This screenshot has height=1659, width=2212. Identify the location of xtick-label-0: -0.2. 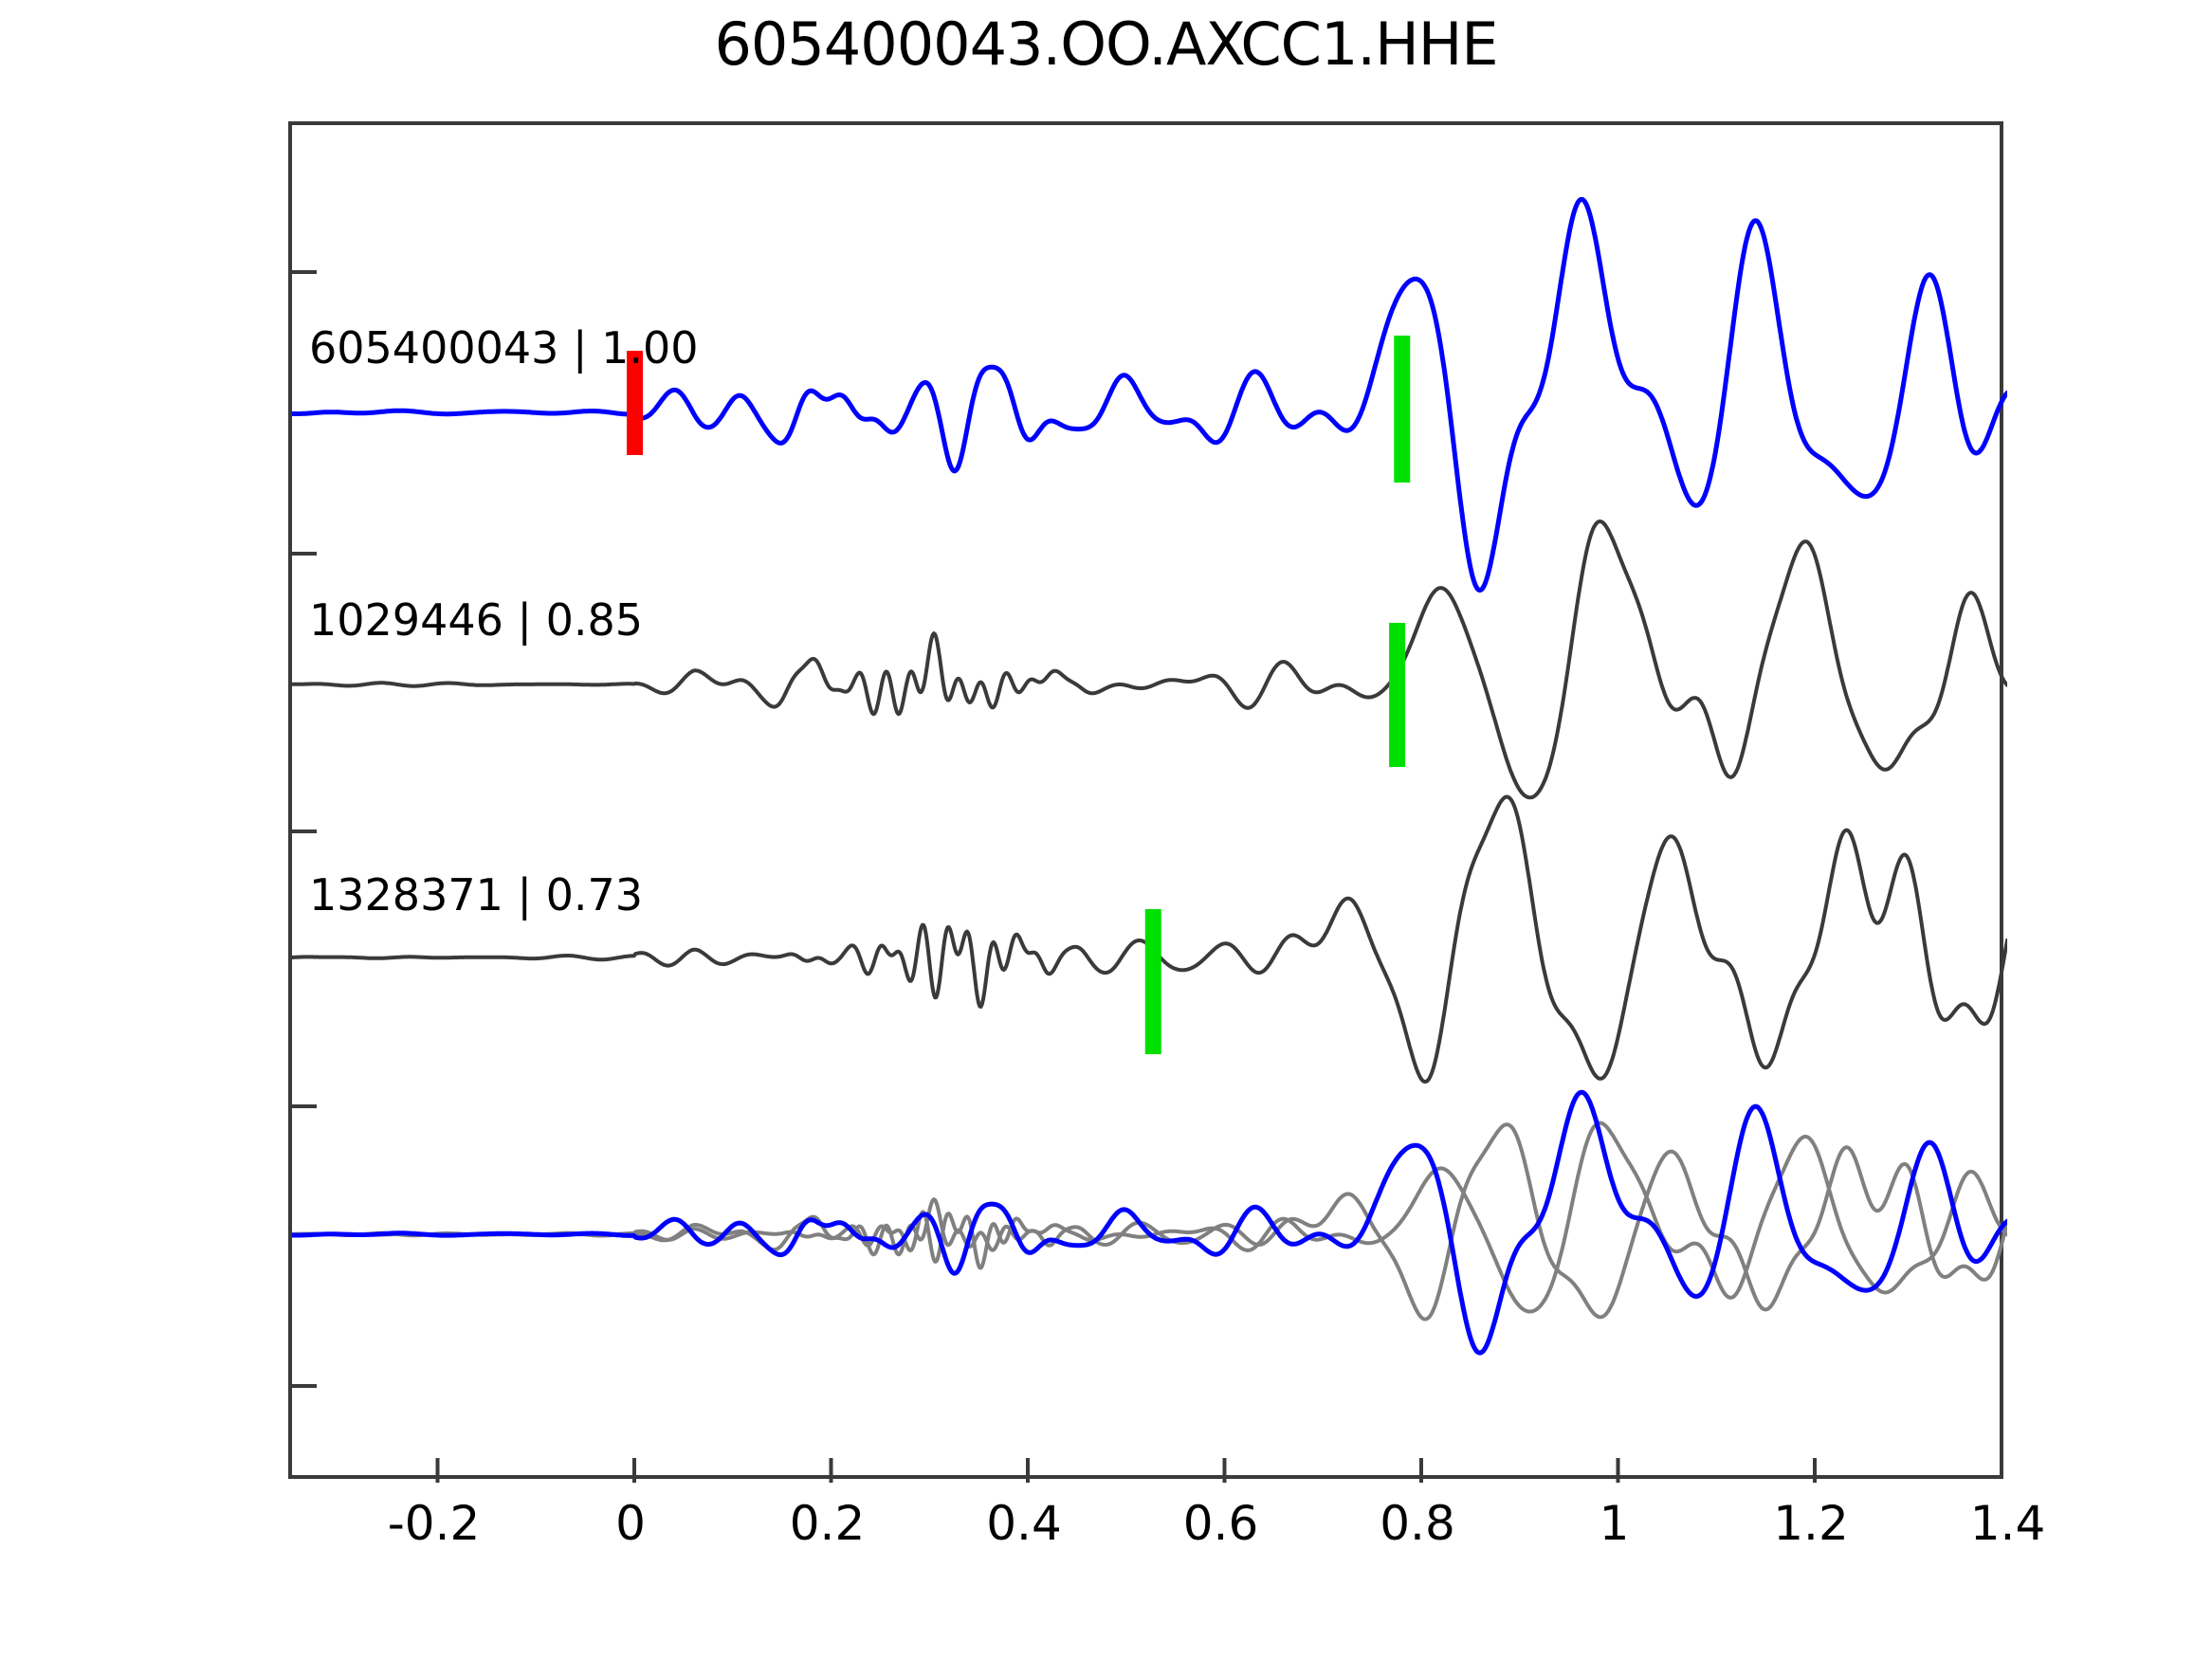
(434, 1523).